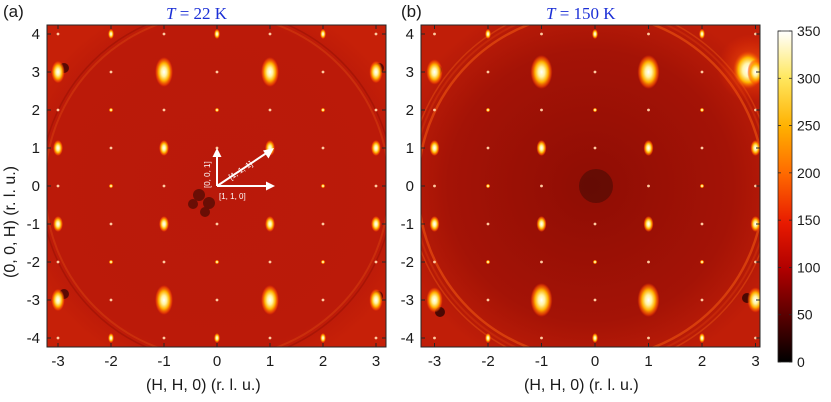 The width and height of the screenshot is (831, 402). What do you see at coordinates (434, 361) in the screenshot?
I see `x-tick-label: -3` at bounding box center [434, 361].